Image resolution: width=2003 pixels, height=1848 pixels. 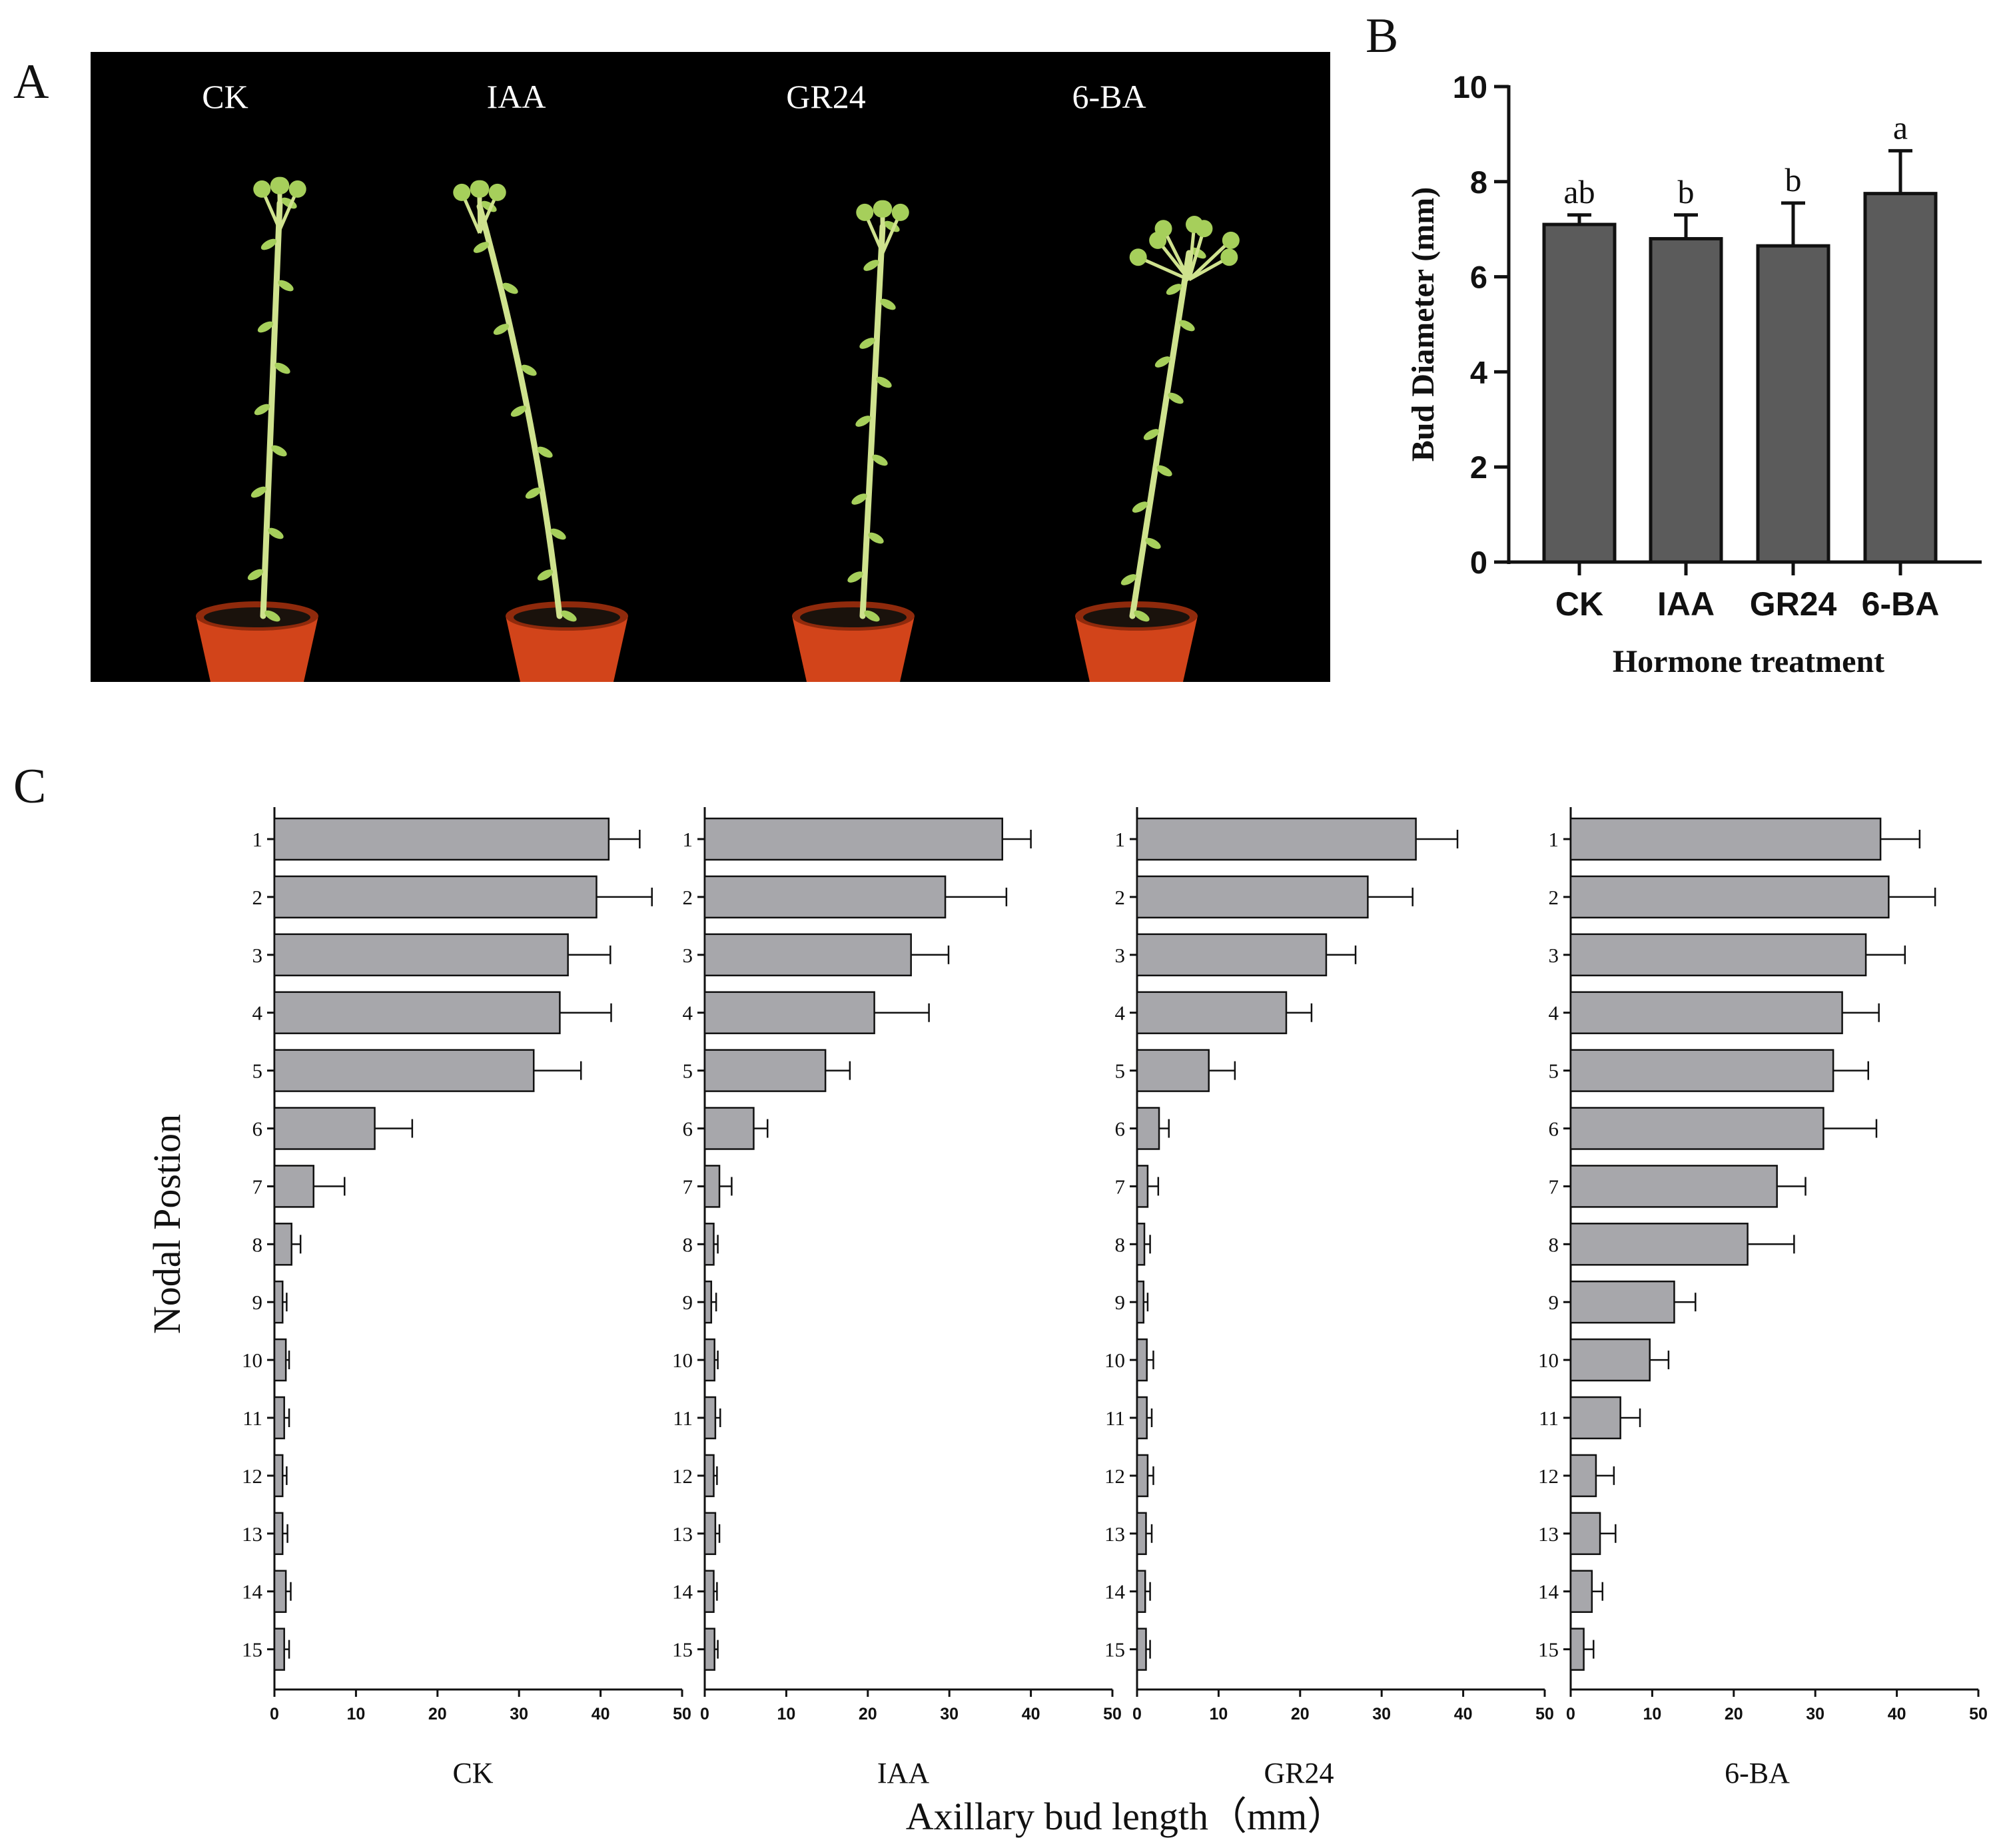 What do you see at coordinates (1579, 398) in the screenshot?
I see `b-bar-group-ck: ab CK` at bounding box center [1579, 398].